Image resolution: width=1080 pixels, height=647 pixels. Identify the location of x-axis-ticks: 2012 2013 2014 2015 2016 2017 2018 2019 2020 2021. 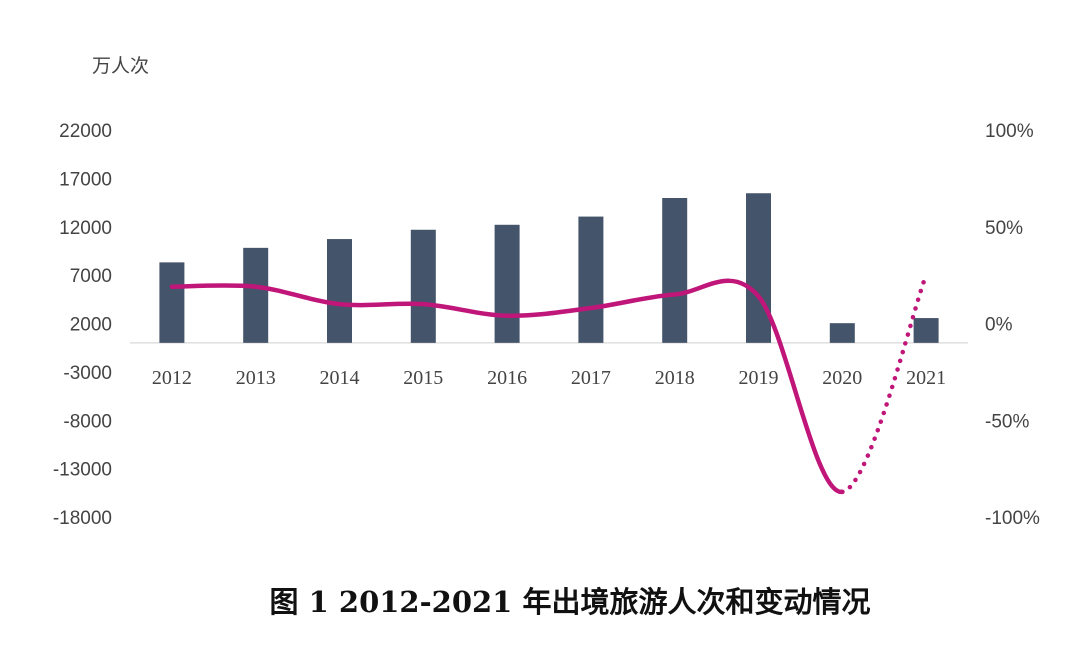
(549, 378).